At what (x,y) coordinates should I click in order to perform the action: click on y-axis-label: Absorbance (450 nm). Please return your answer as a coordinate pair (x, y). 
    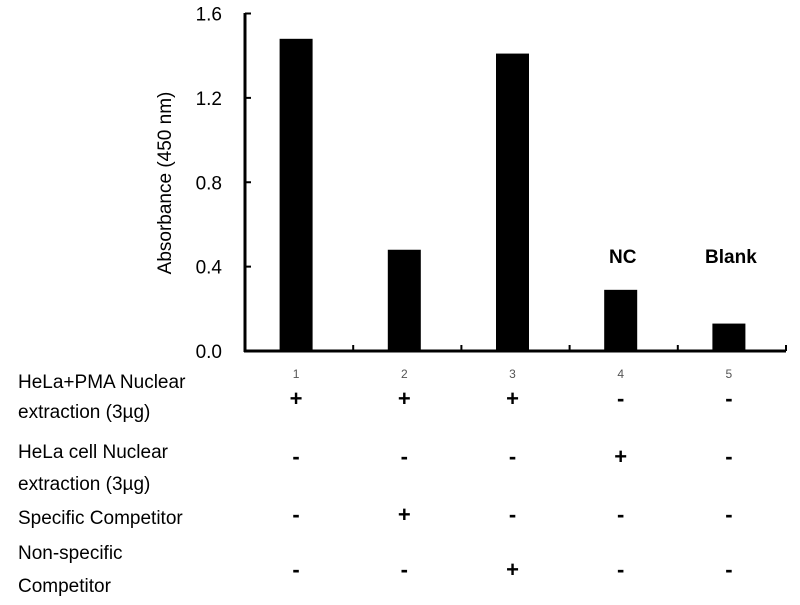
    Looking at the image, I should click on (165, 183).